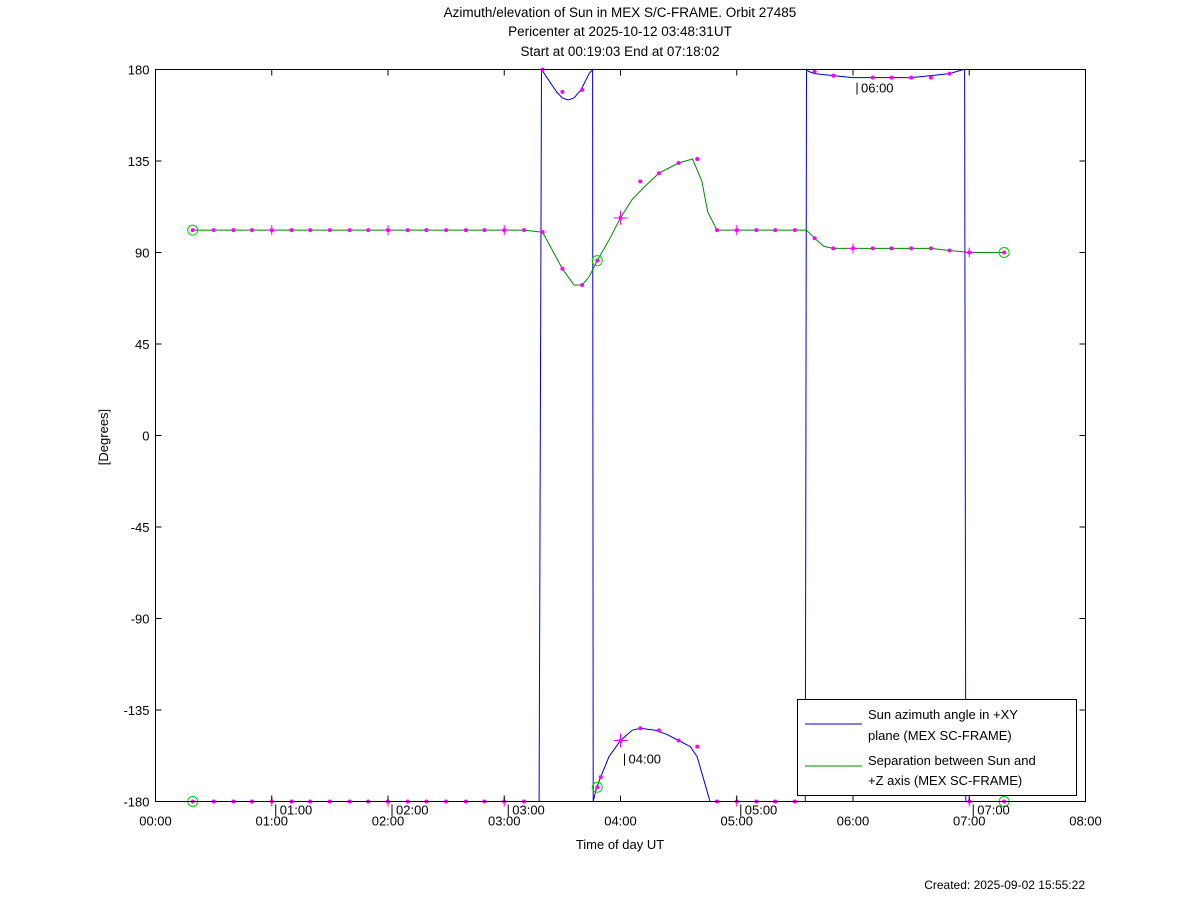 Image resolution: width=1200 pixels, height=901 pixels. Describe the element at coordinates (736, 821) in the screenshot. I see `x-tick-label: 05:00` at that location.